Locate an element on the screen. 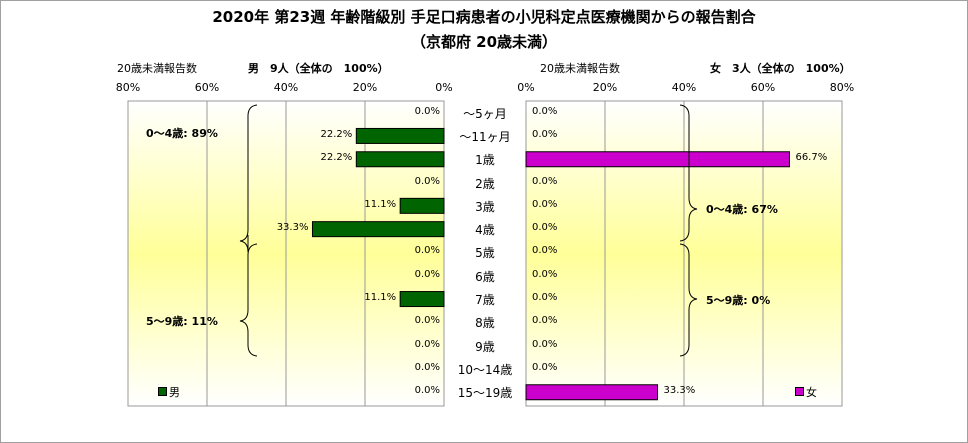 The image size is (968, 443). female-group-5-9: 5～9歳: 0% is located at coordinates (738, 300).